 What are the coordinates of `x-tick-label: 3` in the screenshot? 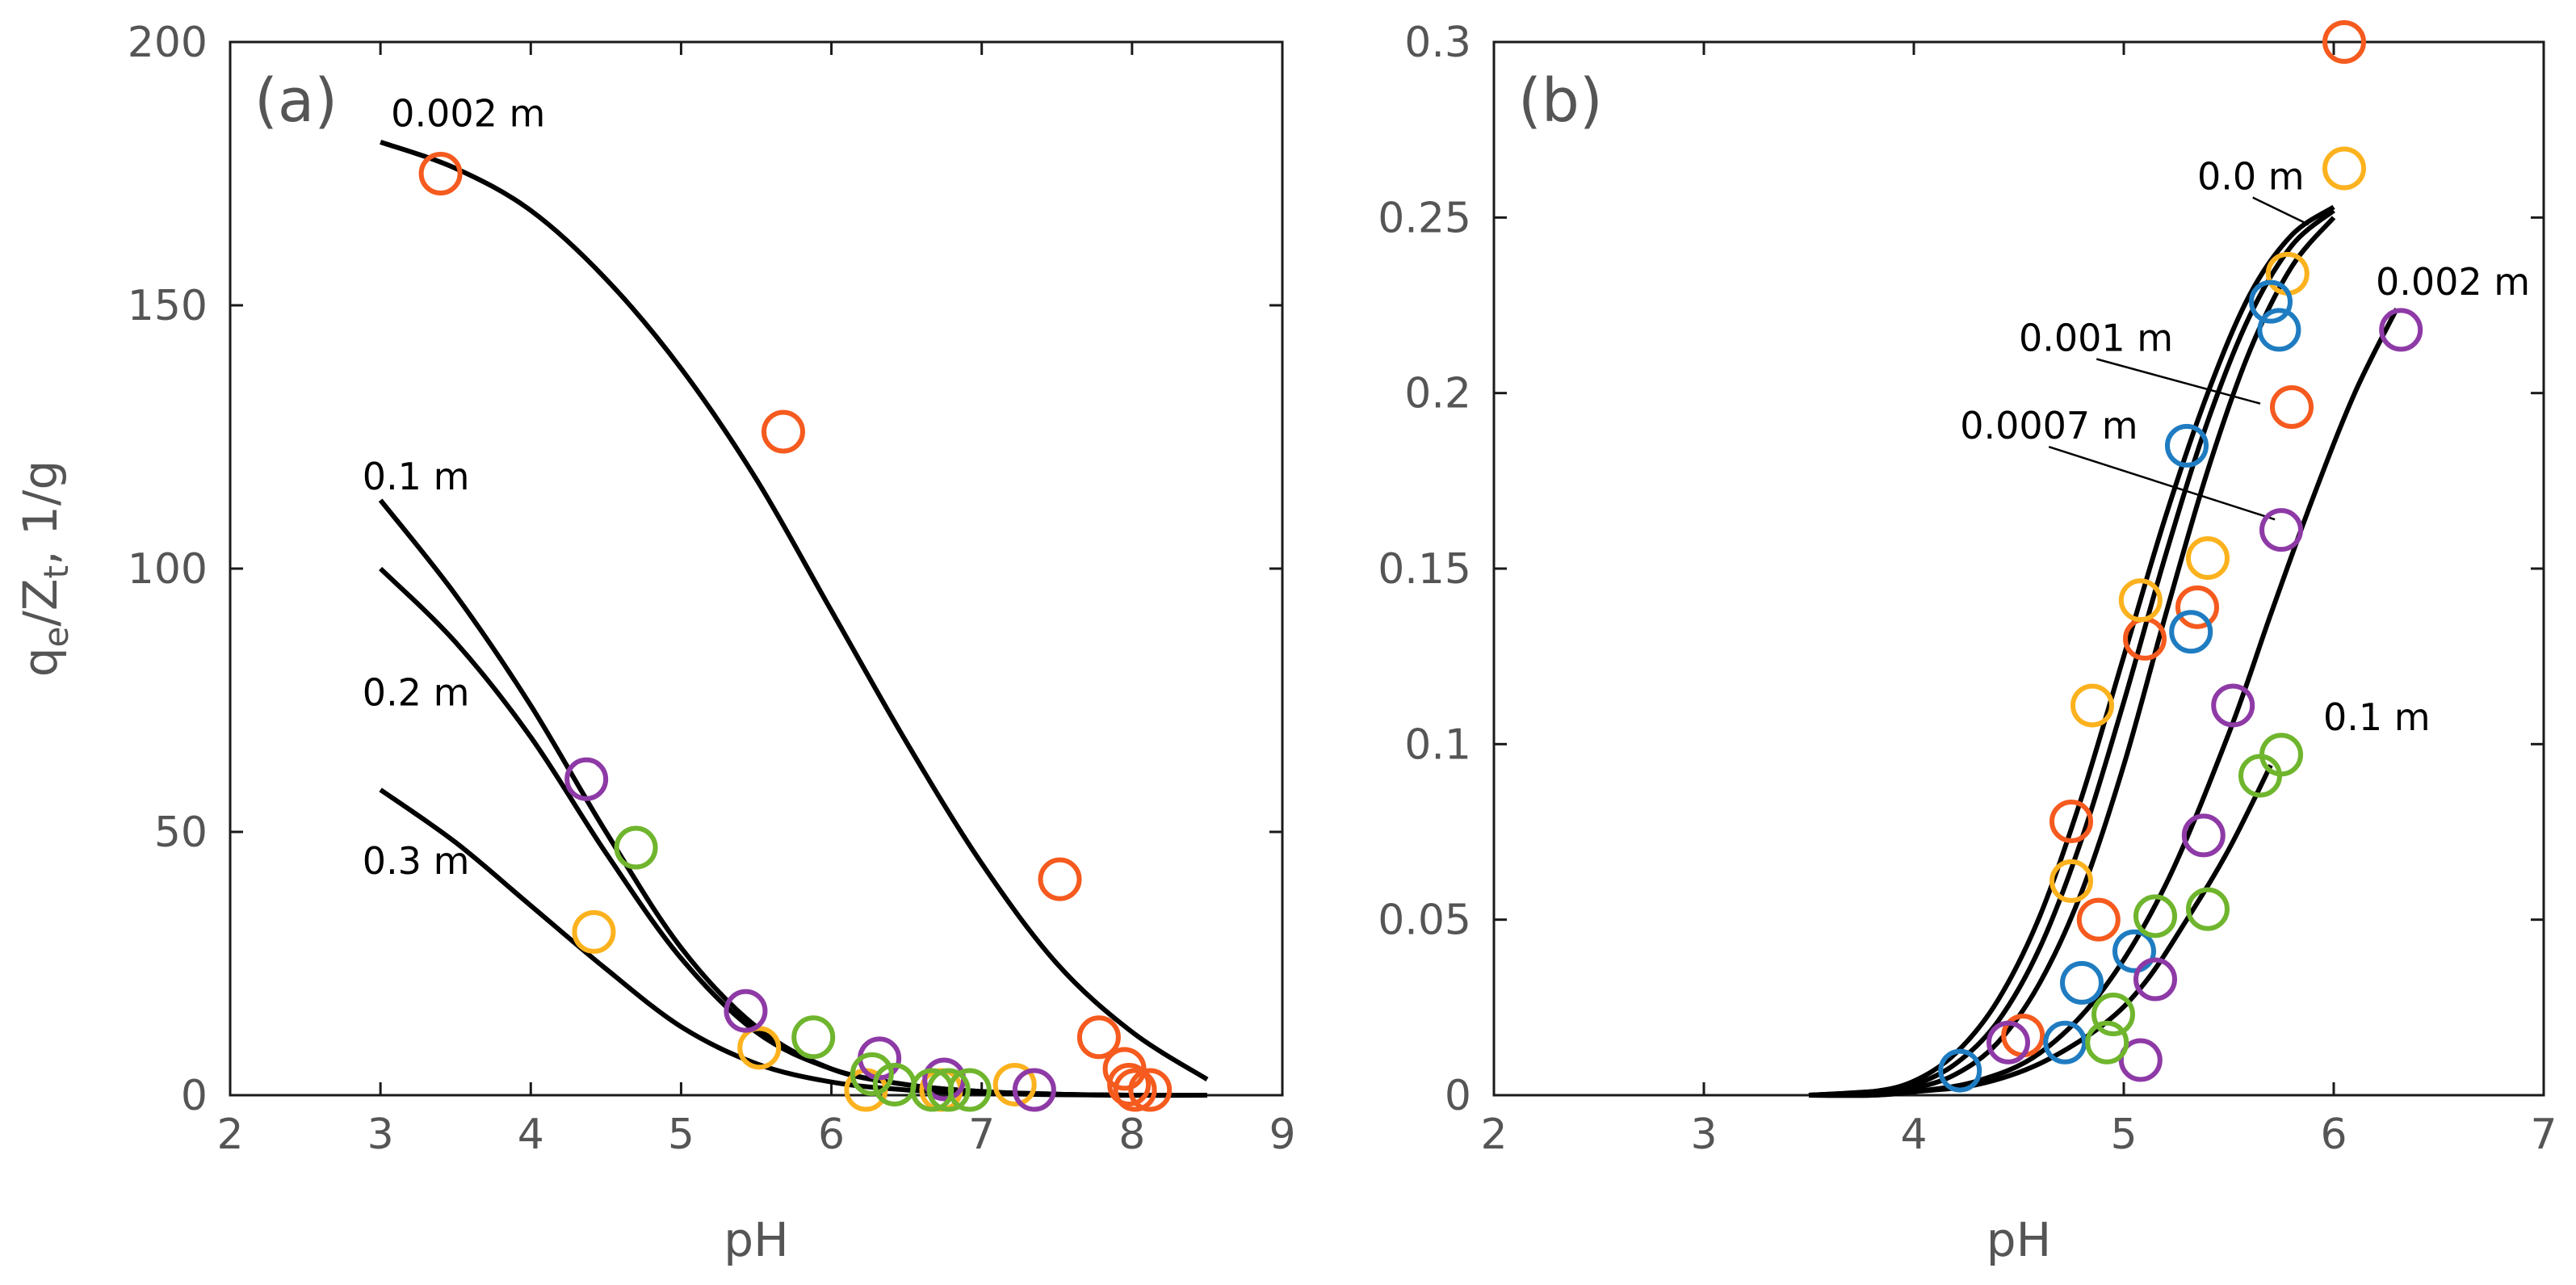 It's located at (380, 1135).